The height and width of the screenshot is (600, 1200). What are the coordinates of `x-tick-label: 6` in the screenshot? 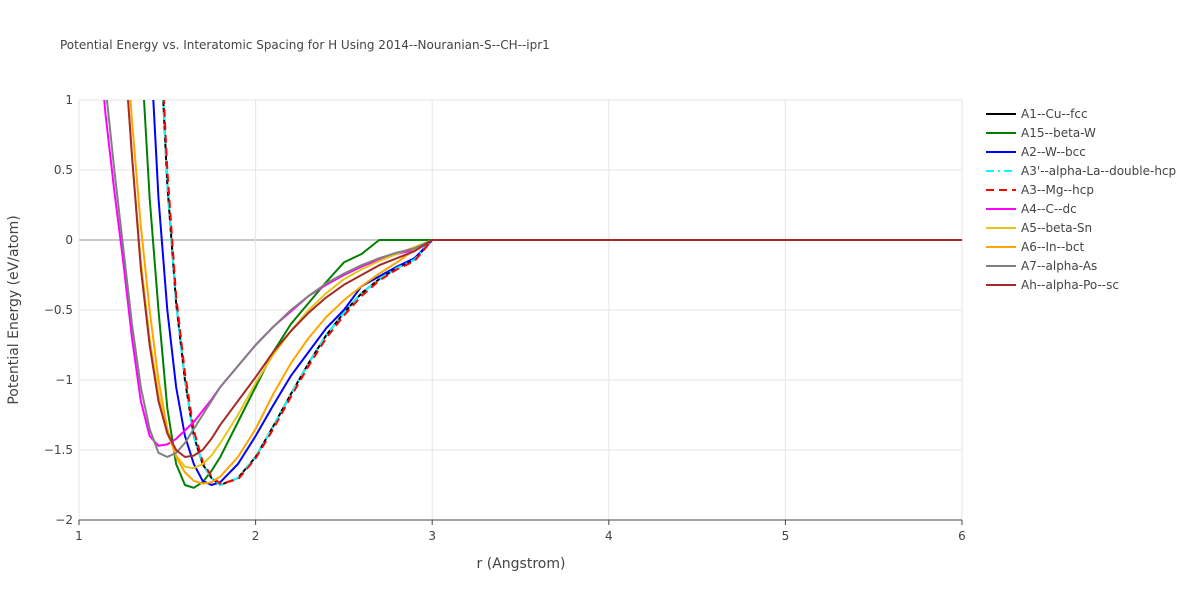 It's located at (962, 536).